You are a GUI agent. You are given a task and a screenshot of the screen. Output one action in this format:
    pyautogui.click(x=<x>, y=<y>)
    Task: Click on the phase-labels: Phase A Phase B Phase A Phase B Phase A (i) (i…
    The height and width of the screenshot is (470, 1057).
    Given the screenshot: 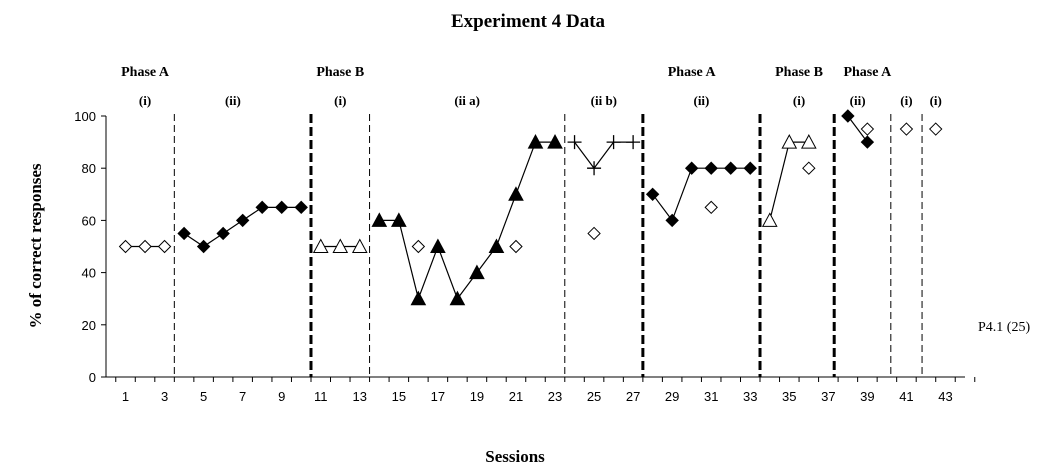 What is the action you would take?
    pyautogui.click(x=531, y=86)
    